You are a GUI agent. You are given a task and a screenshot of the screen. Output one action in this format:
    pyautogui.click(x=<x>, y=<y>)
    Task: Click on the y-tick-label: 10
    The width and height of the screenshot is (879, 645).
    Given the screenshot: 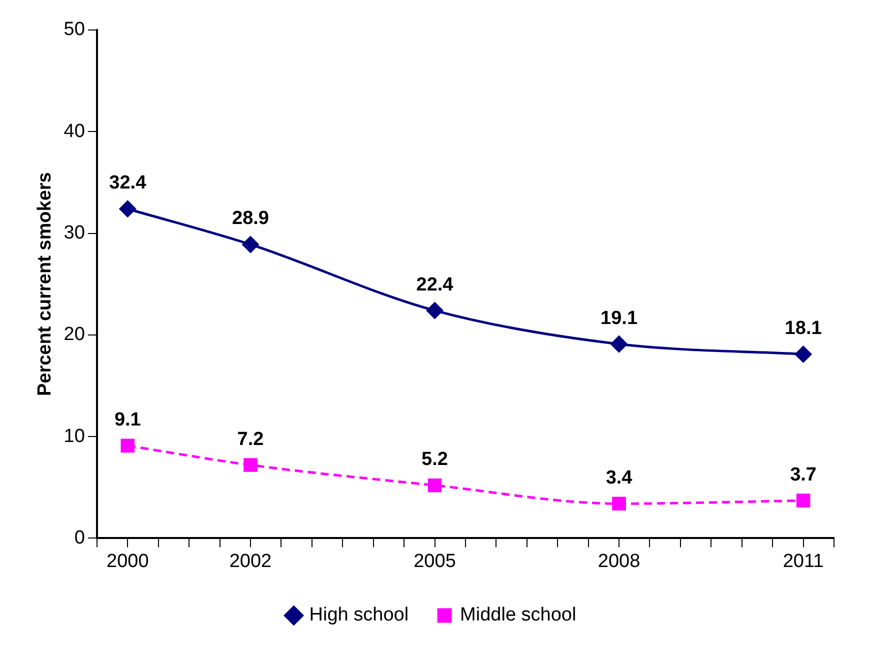 What is the action you would take?
    pyautogui.click(x=74, y=436)
    